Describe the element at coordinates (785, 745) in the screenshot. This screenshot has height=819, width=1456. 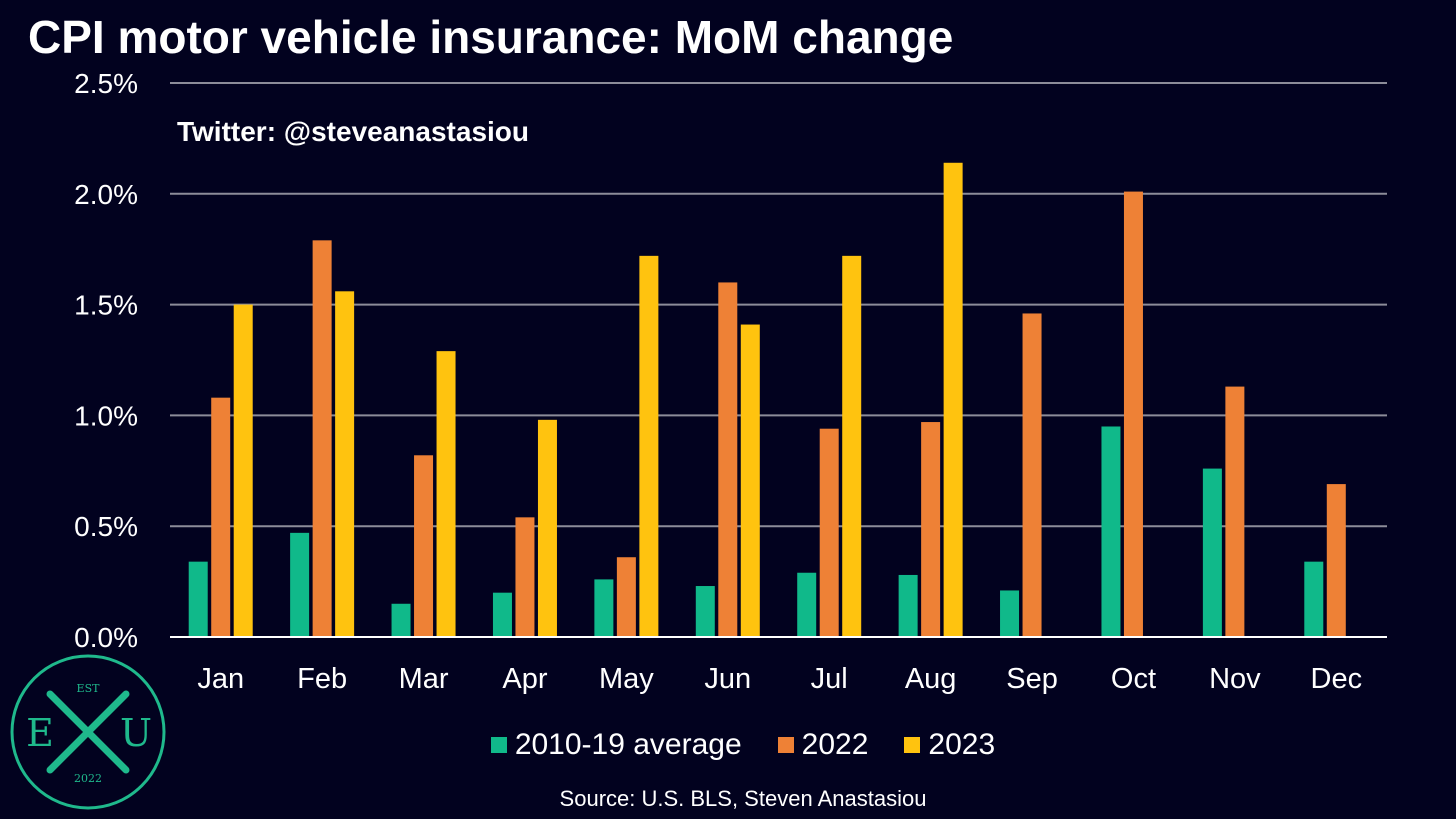
I see `legend-swatch-2022` at that location.